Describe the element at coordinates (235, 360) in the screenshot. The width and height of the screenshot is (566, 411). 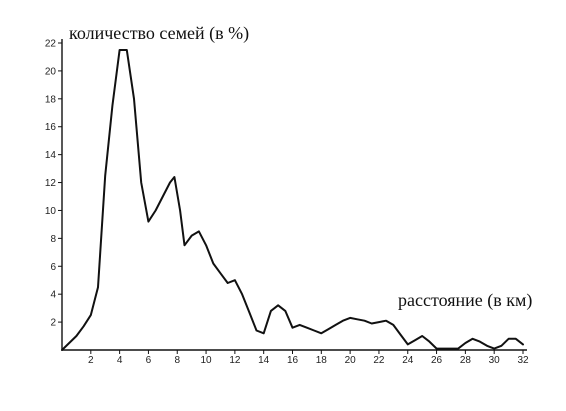
I see `x-tick-label: 12` at that location.